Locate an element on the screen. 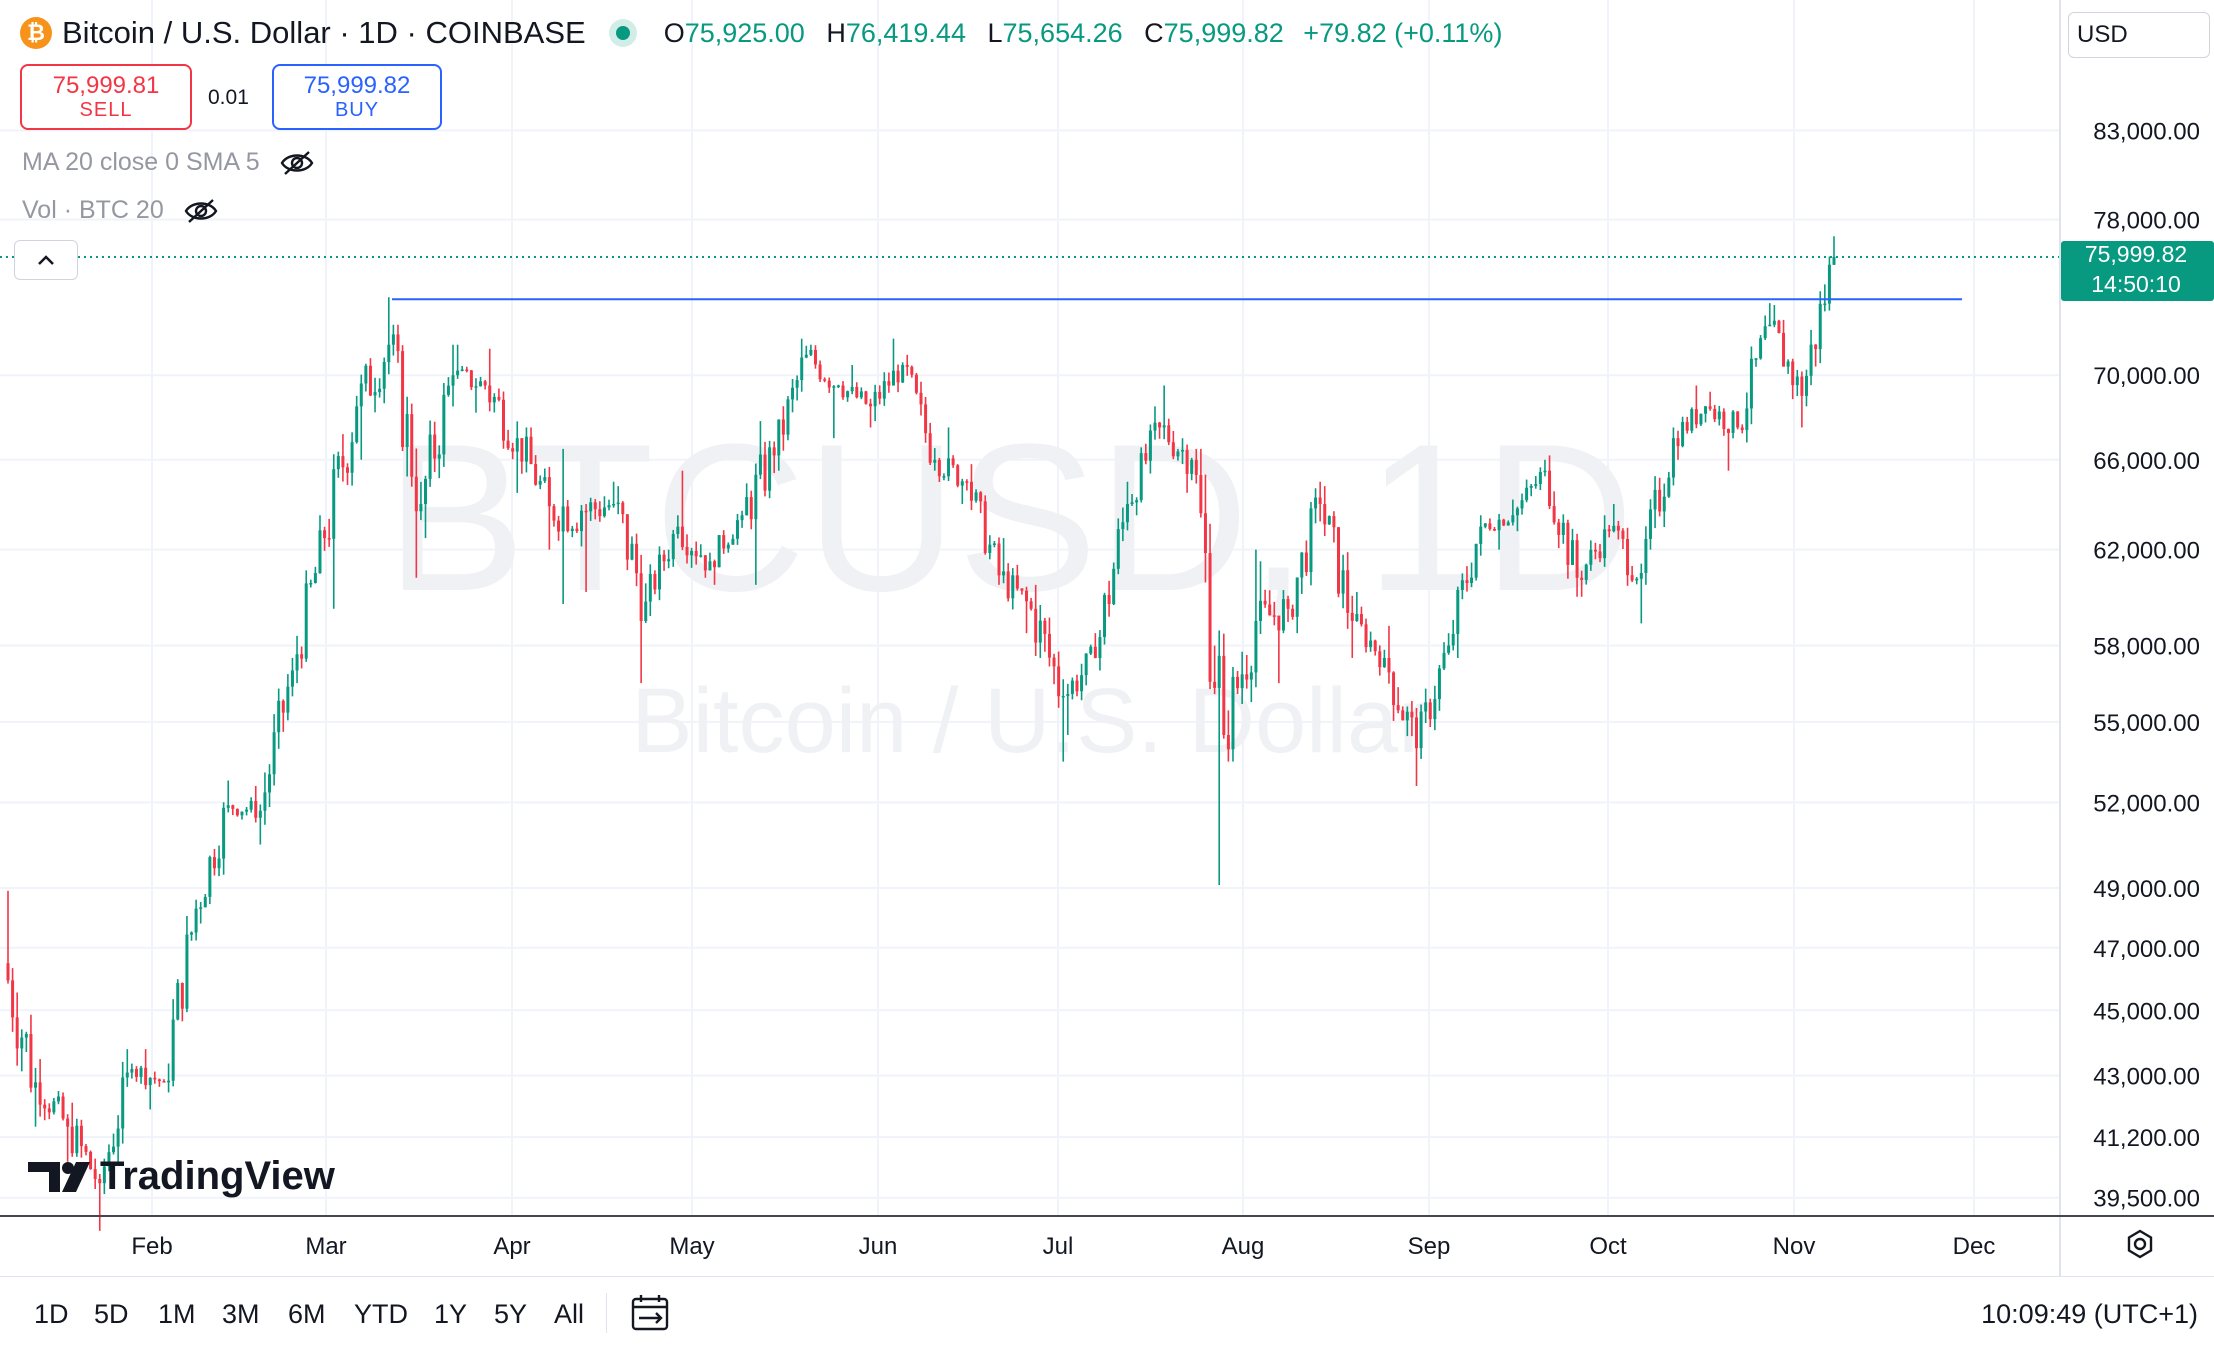  range-ytd-button: YTD is located at coordinates (381, 1314).